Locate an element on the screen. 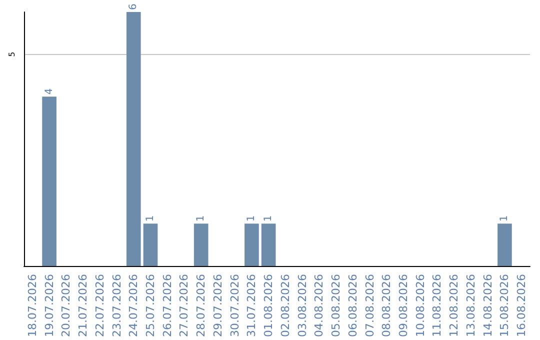  x-tick-label: 20.07.2026 is located at coordinates (66, 306).